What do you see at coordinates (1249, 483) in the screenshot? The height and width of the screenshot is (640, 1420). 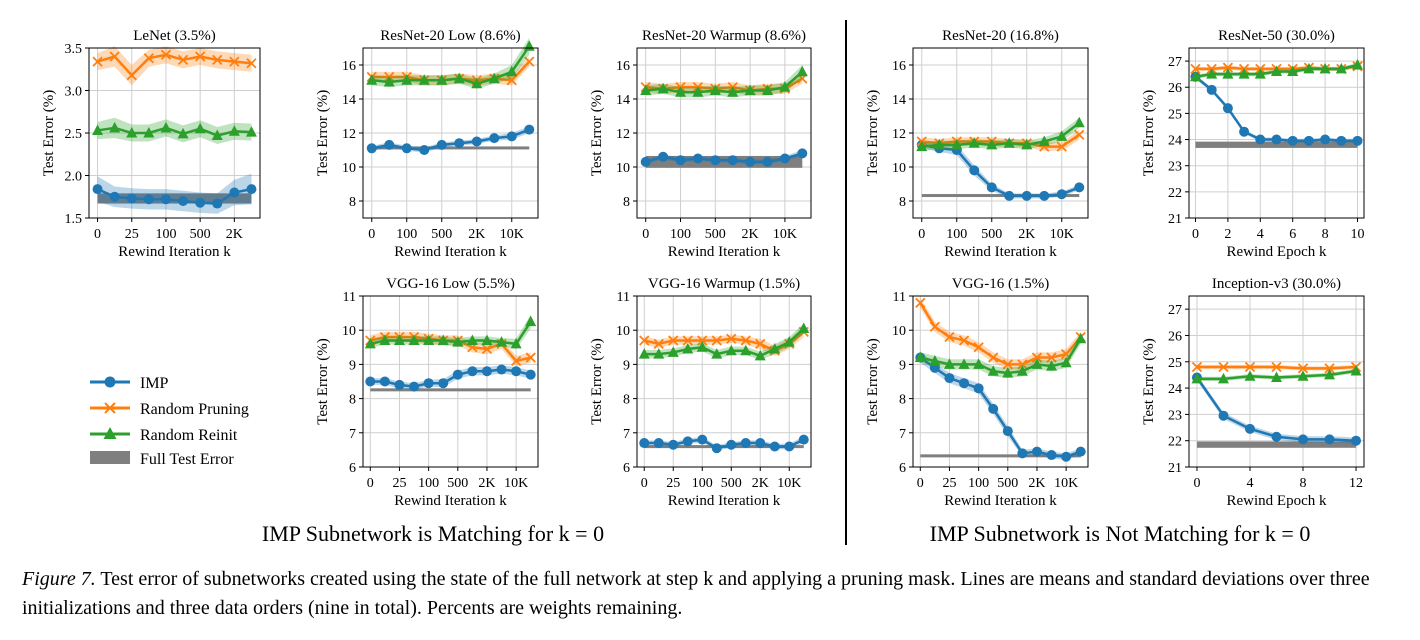 I see `x-tick-label: 4` at bounding box center [1249, 483].